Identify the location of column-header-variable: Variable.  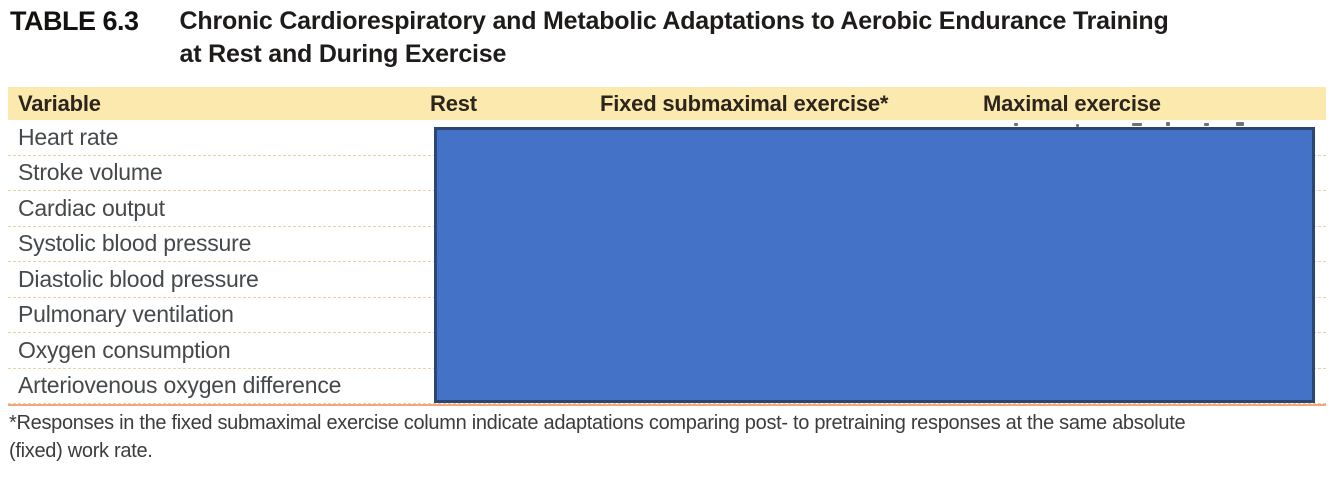
(59, 103).